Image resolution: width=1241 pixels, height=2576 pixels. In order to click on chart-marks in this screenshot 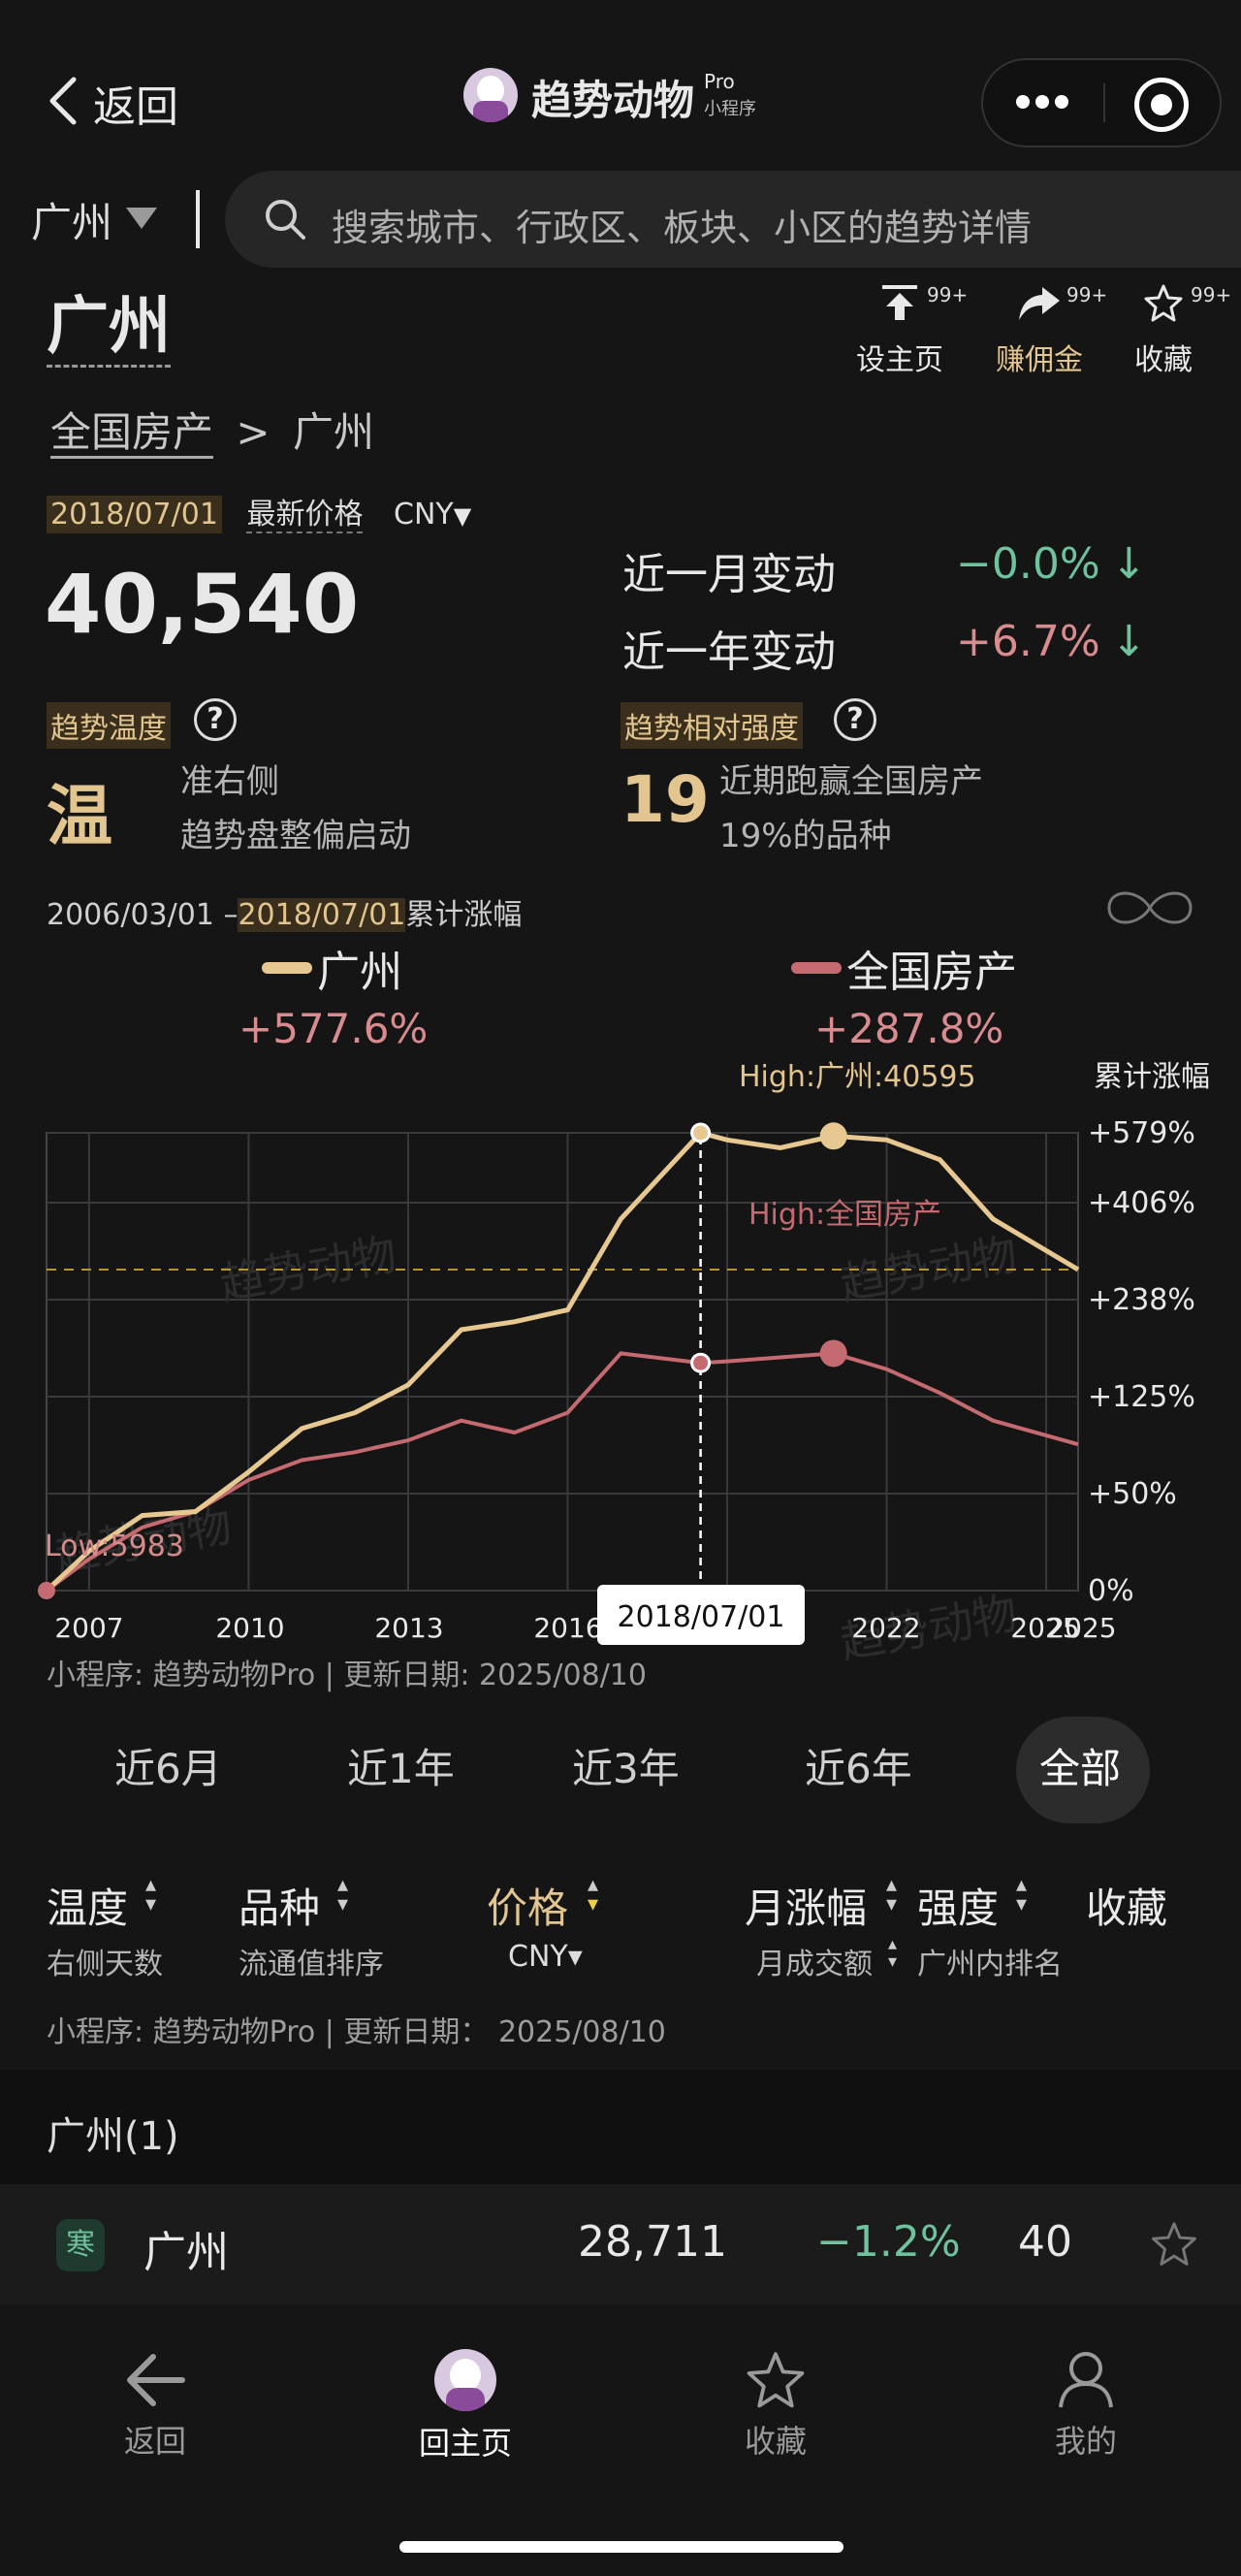, I will do `click(442, 1360)`.